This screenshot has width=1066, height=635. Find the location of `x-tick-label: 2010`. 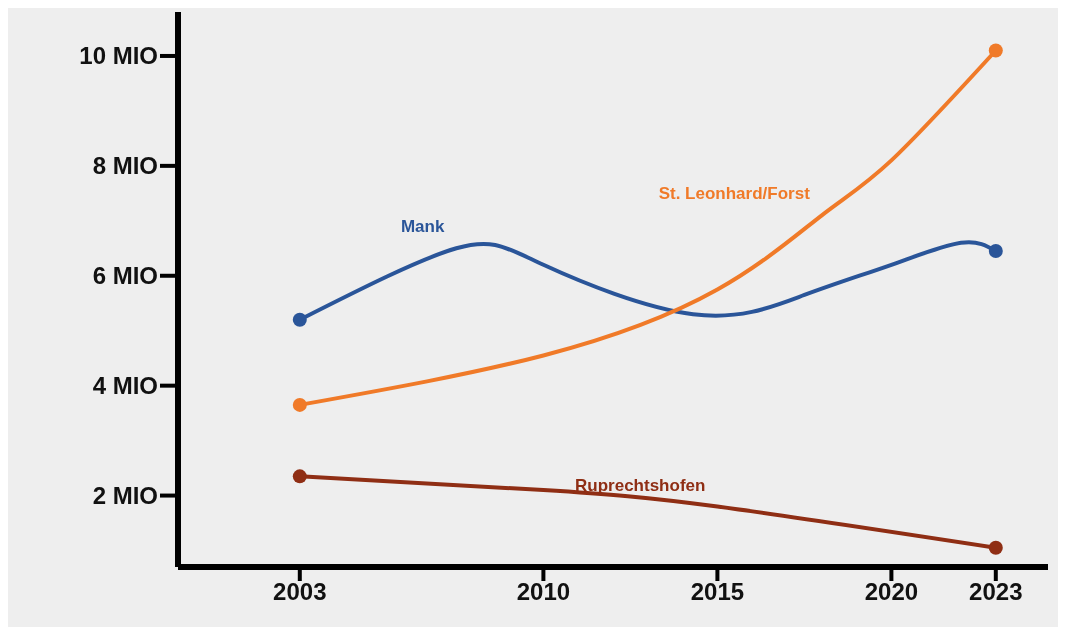

x-tick-label: 2010 is located at coordinates (543, 592).